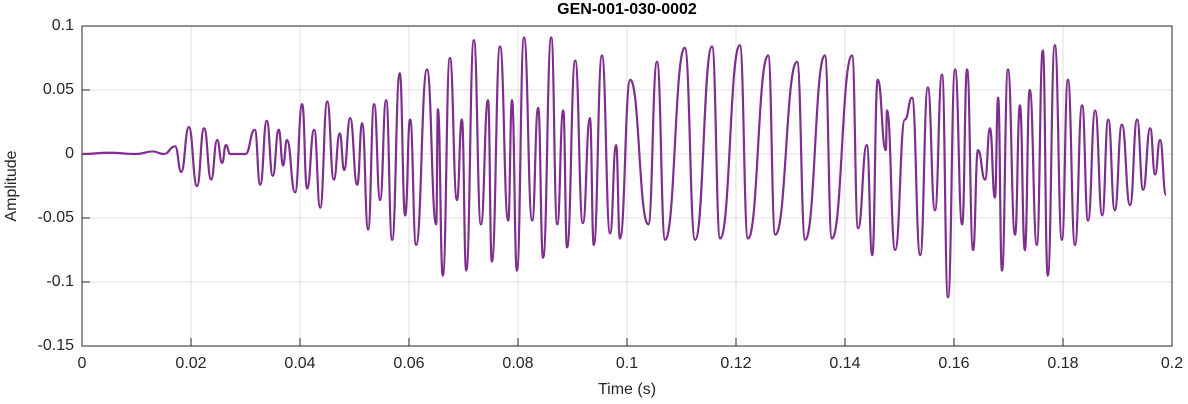 The height and width of the screenshot is (404, 1188). Describe the element at coordinates (844, 363) in the screenshot. I see `x-tick-label: 0.14` at that location.